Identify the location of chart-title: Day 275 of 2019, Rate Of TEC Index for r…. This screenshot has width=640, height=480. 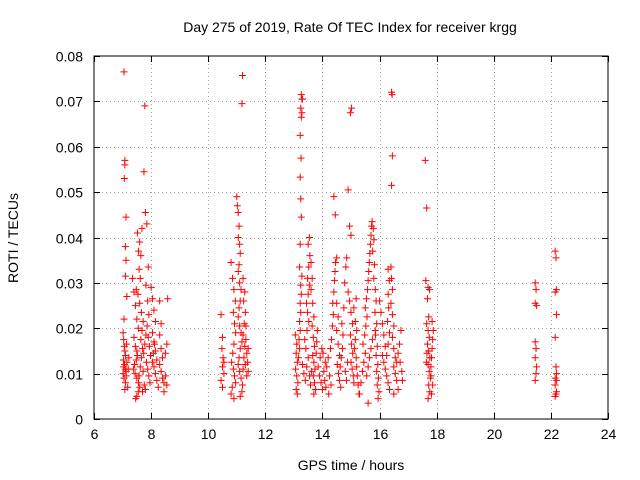
(350, 27).